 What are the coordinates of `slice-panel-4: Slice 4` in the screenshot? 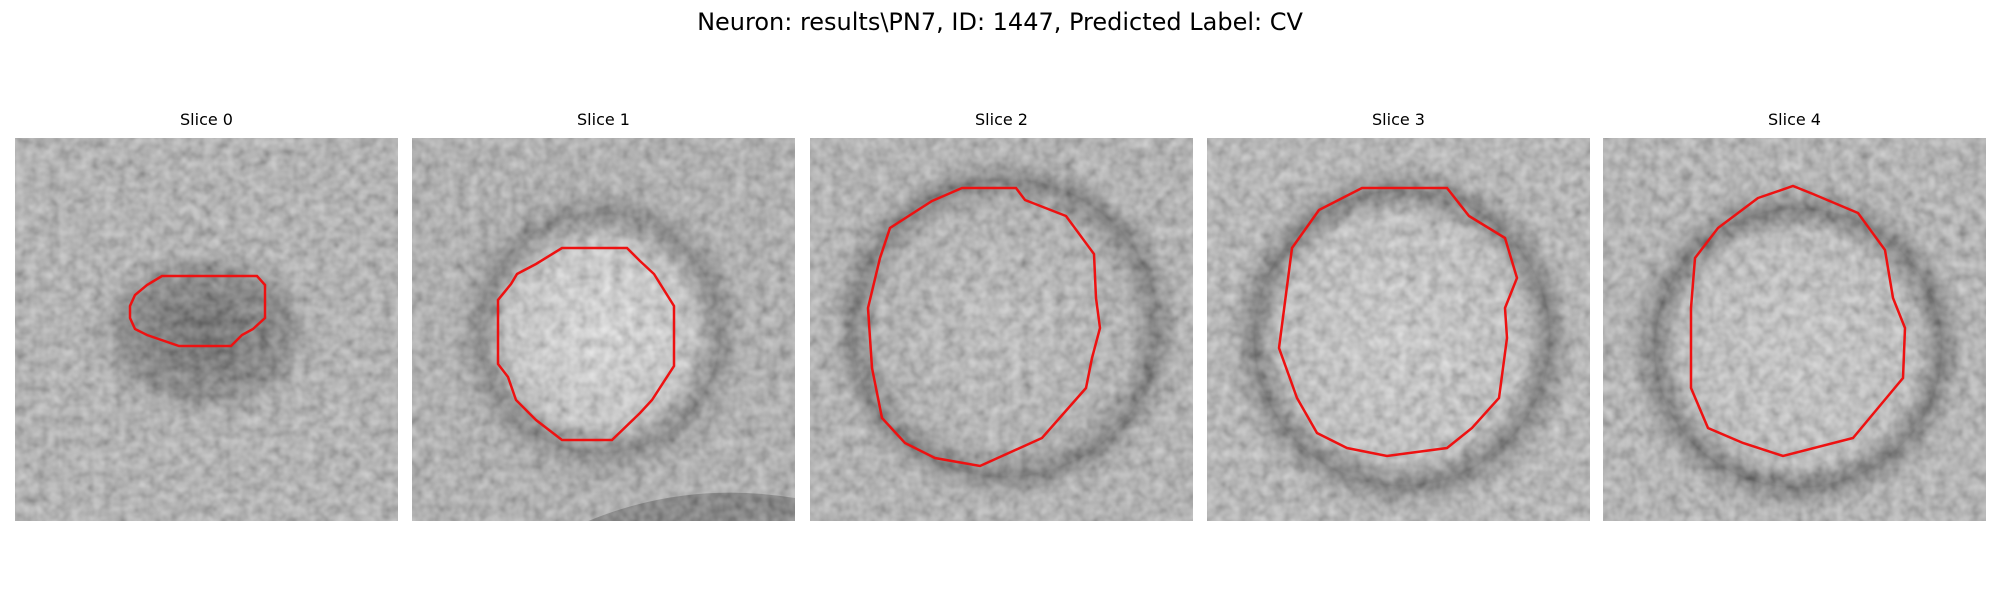 It's located at (1794, 315).